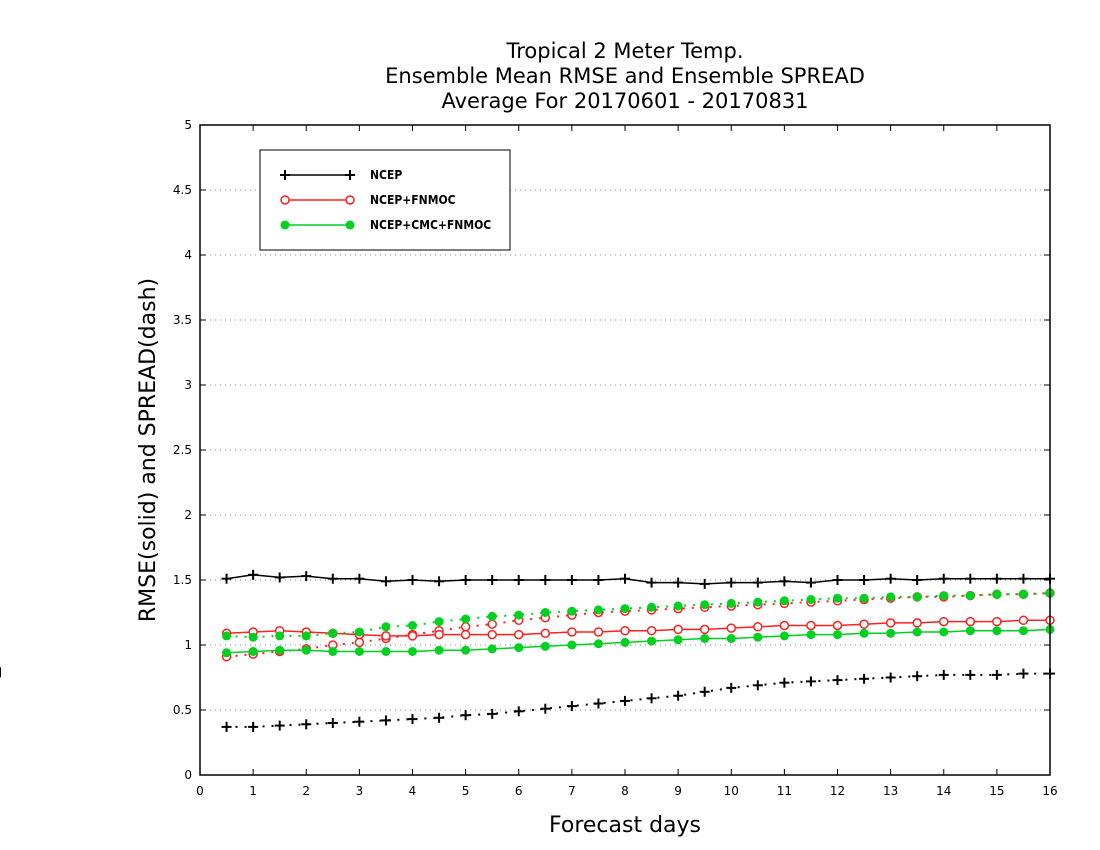  What do you see at coordinates (253, 791) in the screenshot?
I see `x-tick-label: 1` at bounding box center [253, 791].